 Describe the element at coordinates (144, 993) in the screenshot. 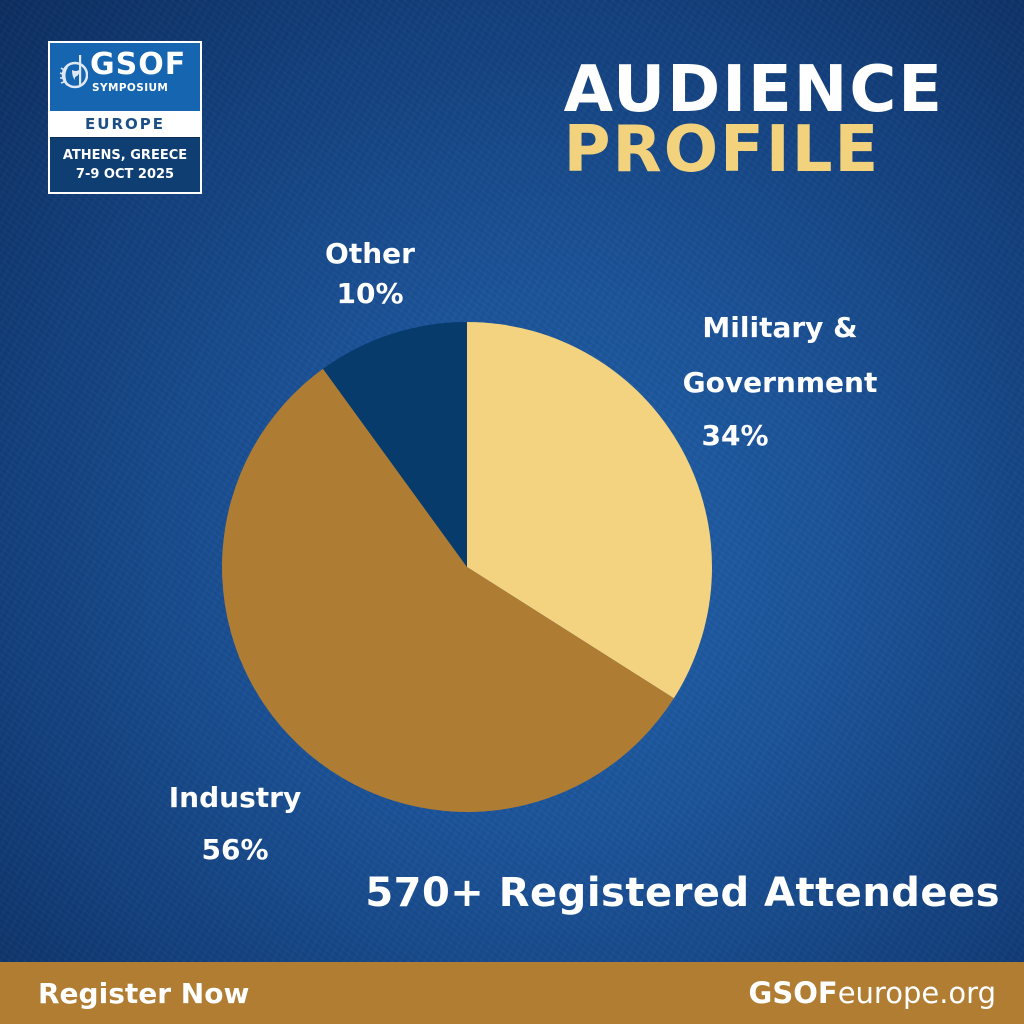

I see `register-now-link: Register Now` at that location.